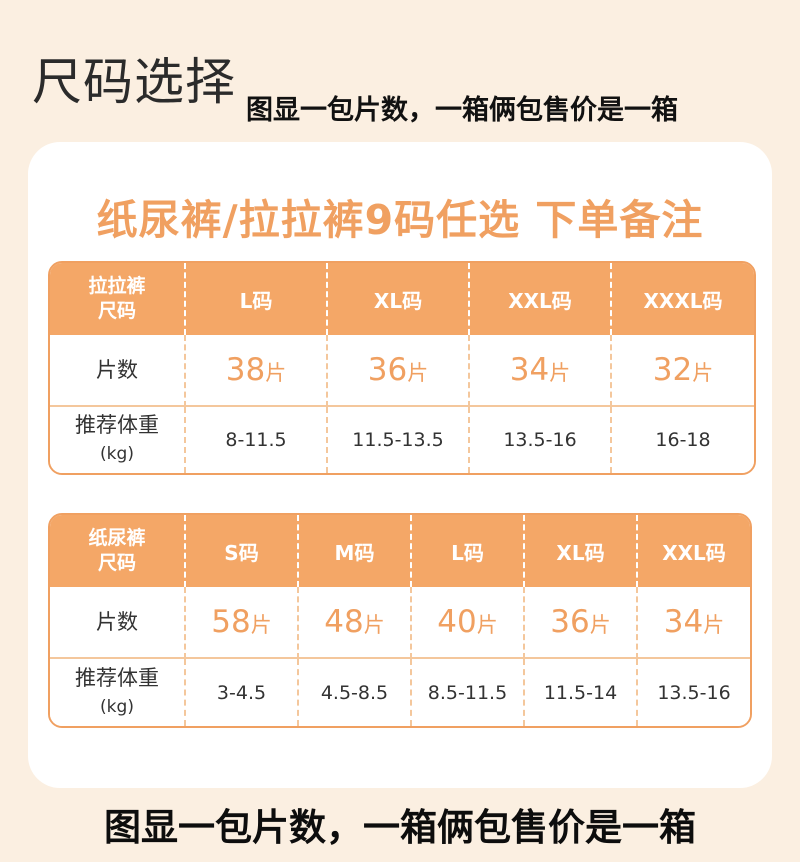  Describe the element at coordinates (581, 692) in the screenshot. I see `weight-value: 11.5-14` at that location.